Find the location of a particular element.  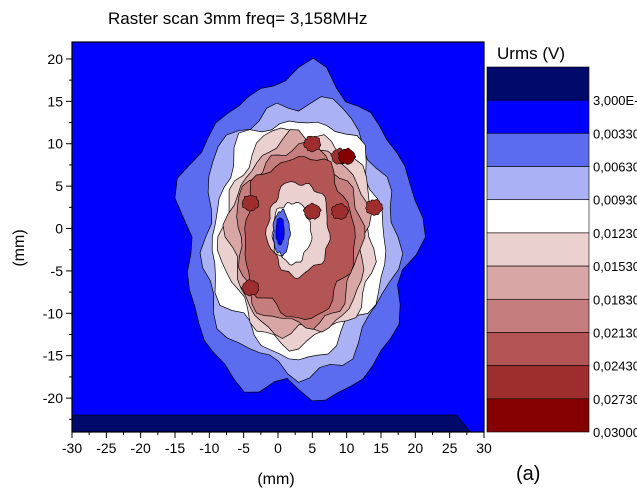

y-tick-label: -20 is located at coordinates (53, 398).